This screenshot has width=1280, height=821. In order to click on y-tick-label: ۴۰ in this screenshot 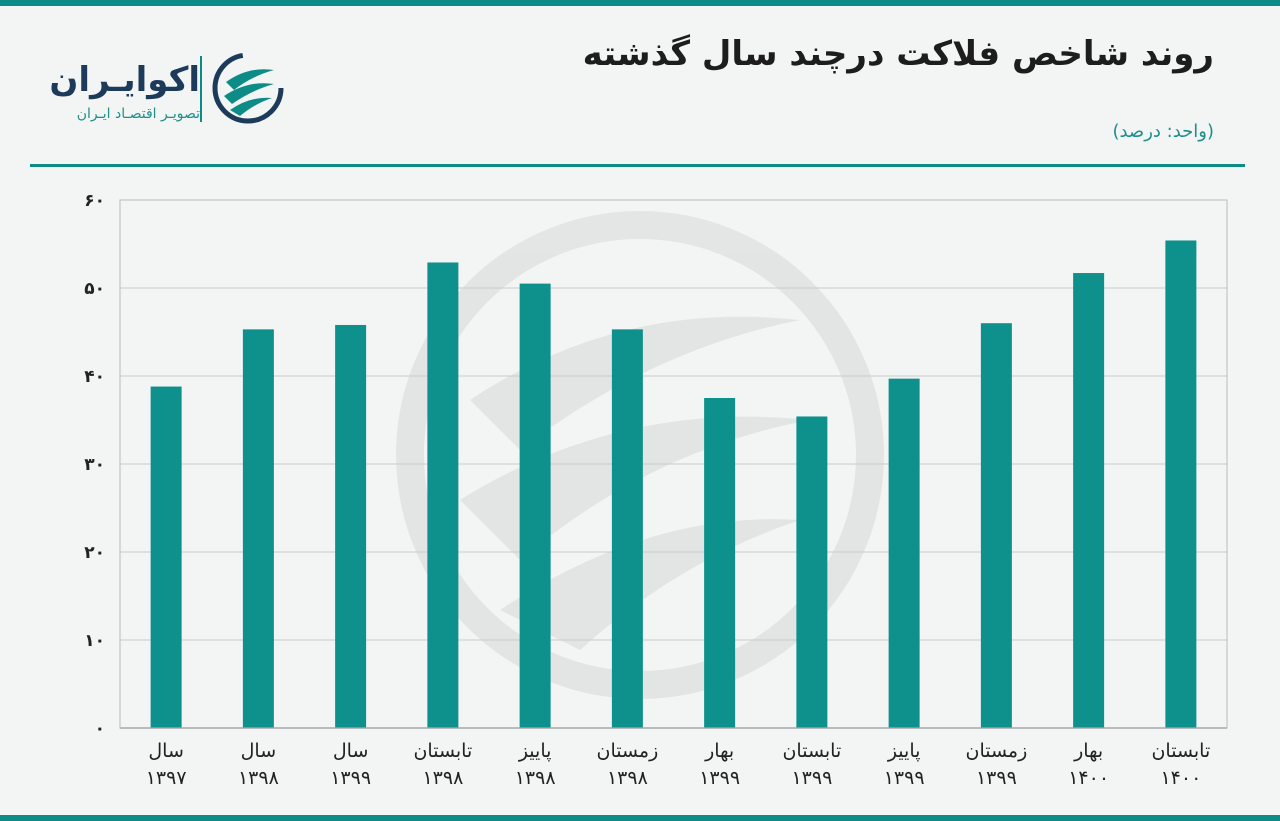, I will do `click(94, 377)`.